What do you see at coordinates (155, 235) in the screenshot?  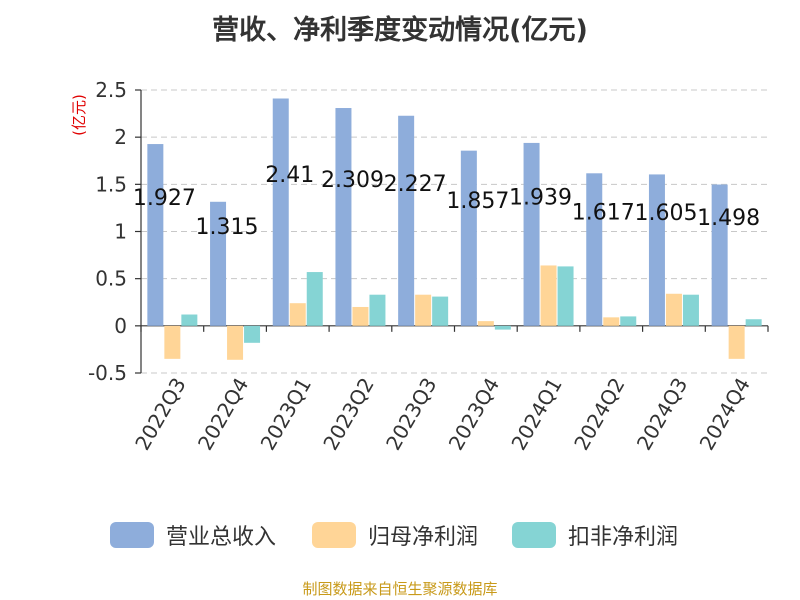 I see `bar-2022Q3-s0` at bounding box center [155, 235].